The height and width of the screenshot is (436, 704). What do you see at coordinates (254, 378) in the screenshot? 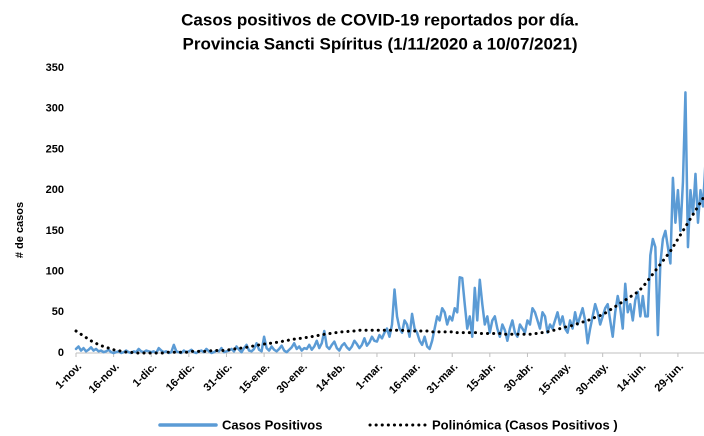
I see `x-tick-label: 15-ene.` at bounding box center [254, 378].